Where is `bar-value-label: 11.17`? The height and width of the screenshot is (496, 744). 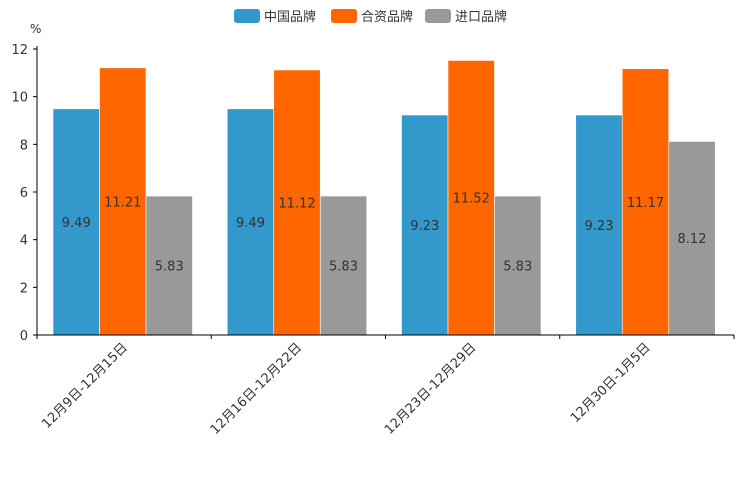
bar-value-label: 11.17 is located at coordinates (645, 203).